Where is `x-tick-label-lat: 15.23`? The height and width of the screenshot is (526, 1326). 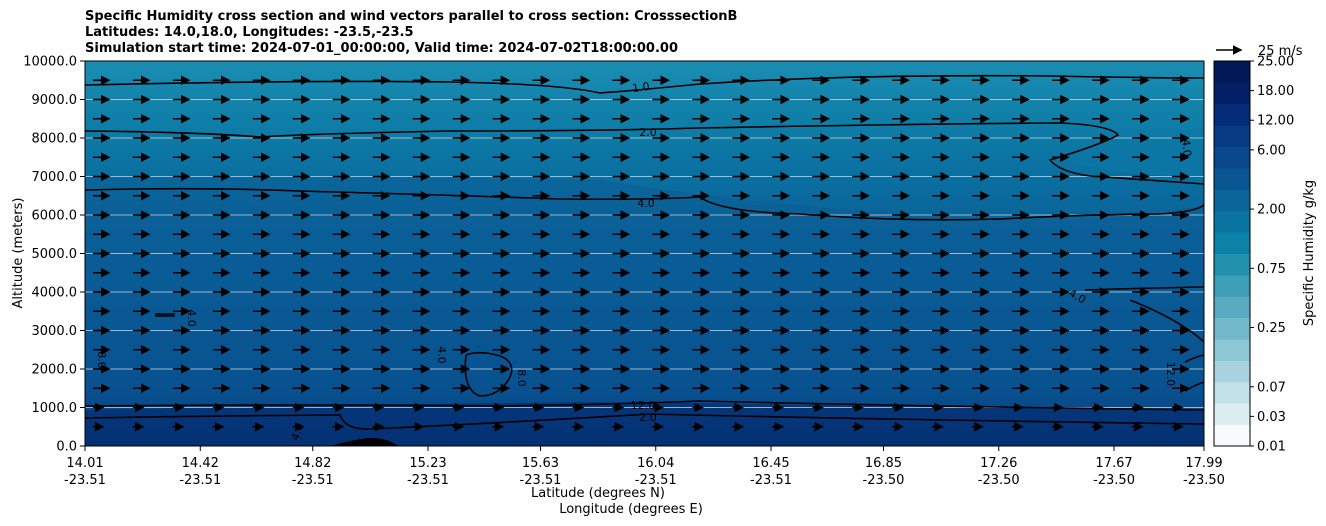 x-tick-label-lat: 15.23 is located at coordinates (427, 463).